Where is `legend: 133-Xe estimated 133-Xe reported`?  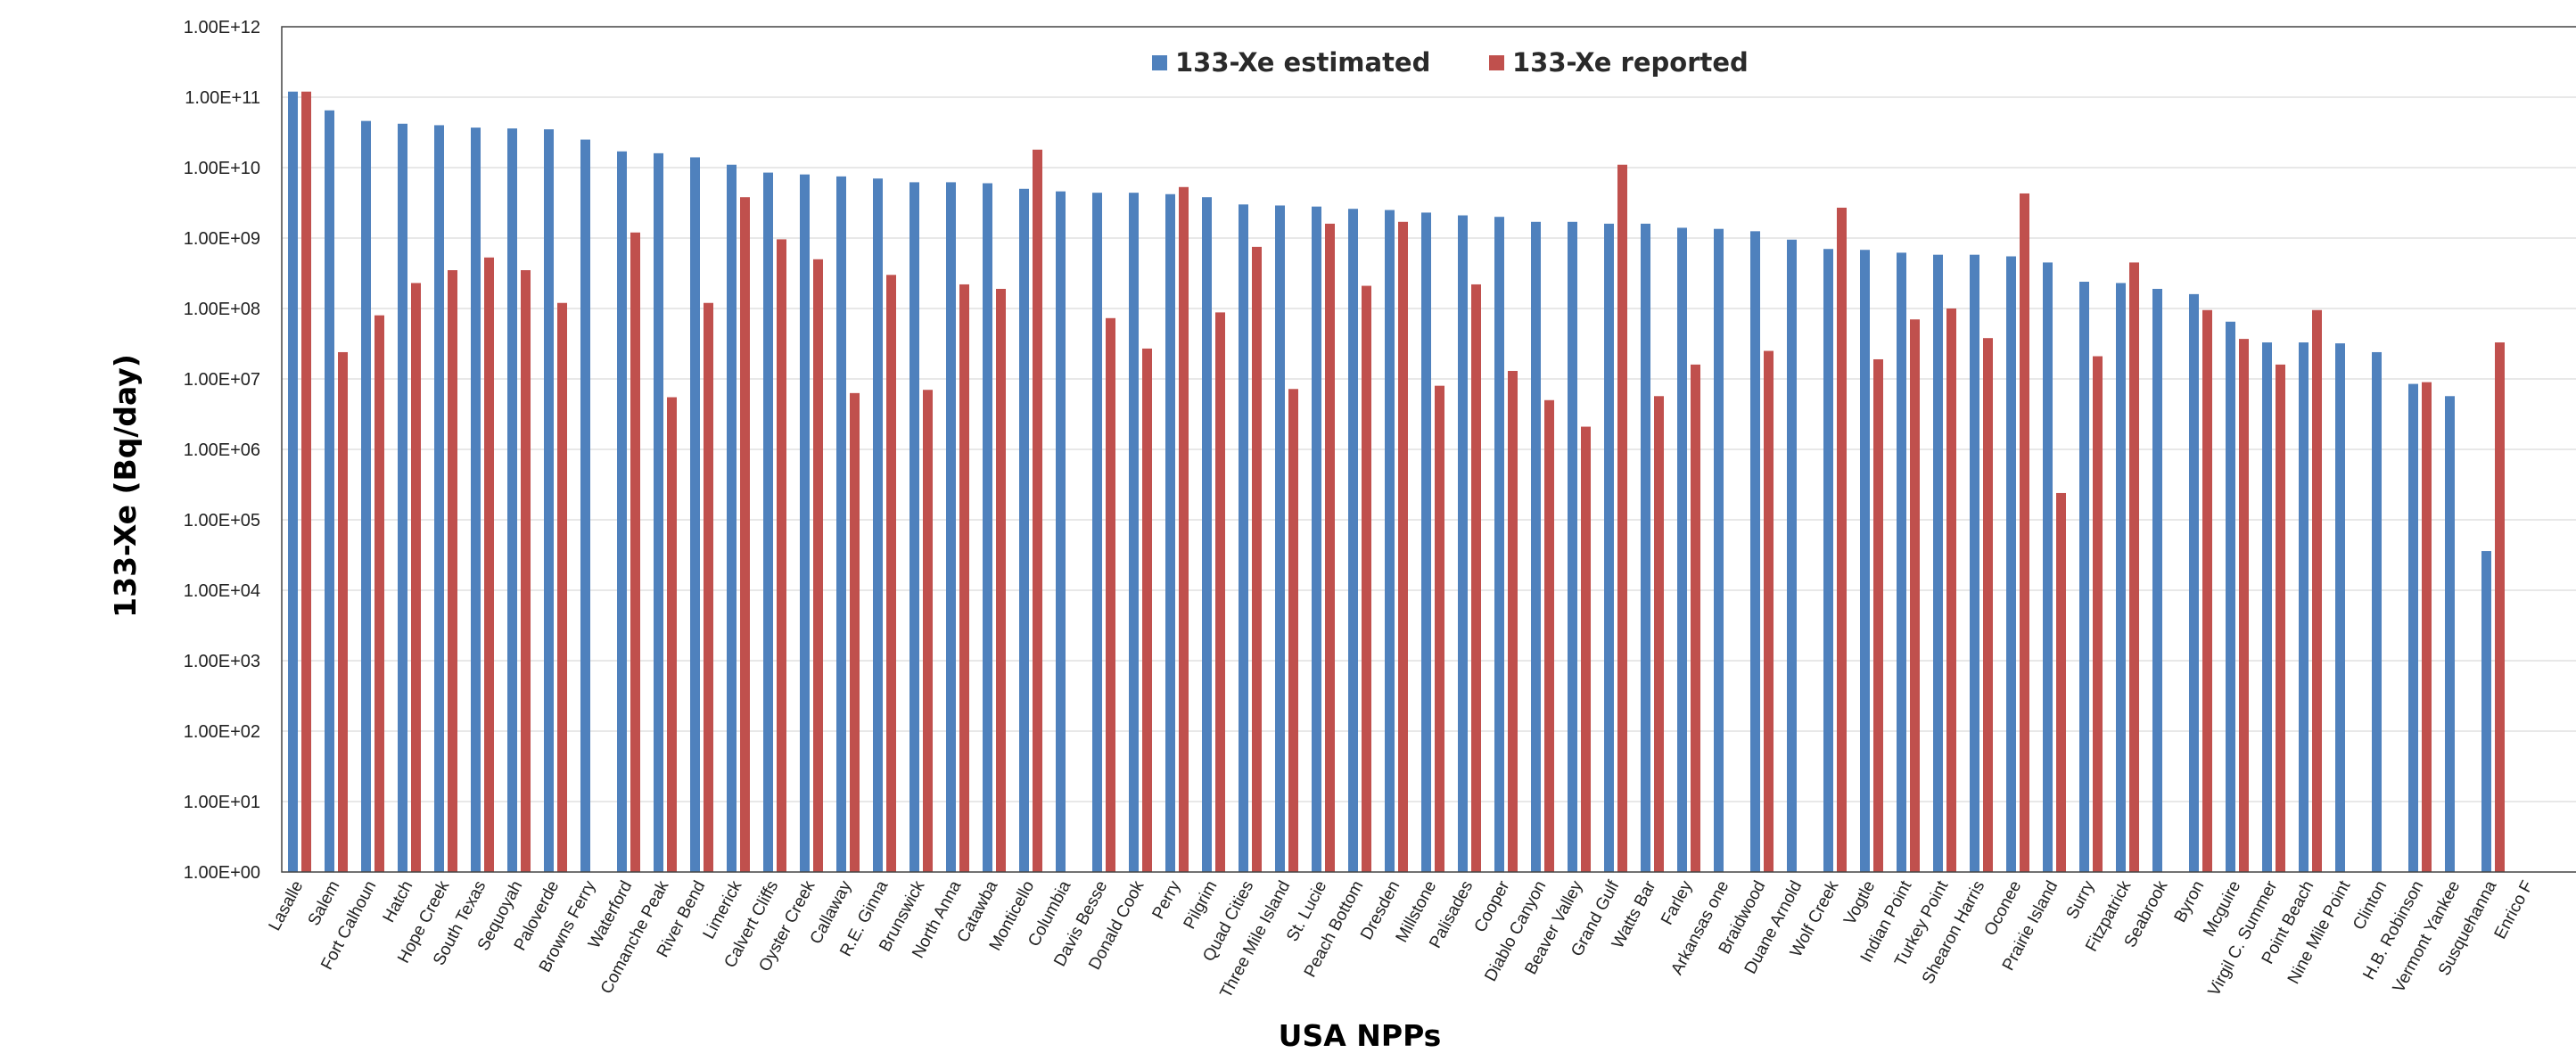
legend: 133-Xe estimated 133-Xe reported is located at coordinates (1450, 62).